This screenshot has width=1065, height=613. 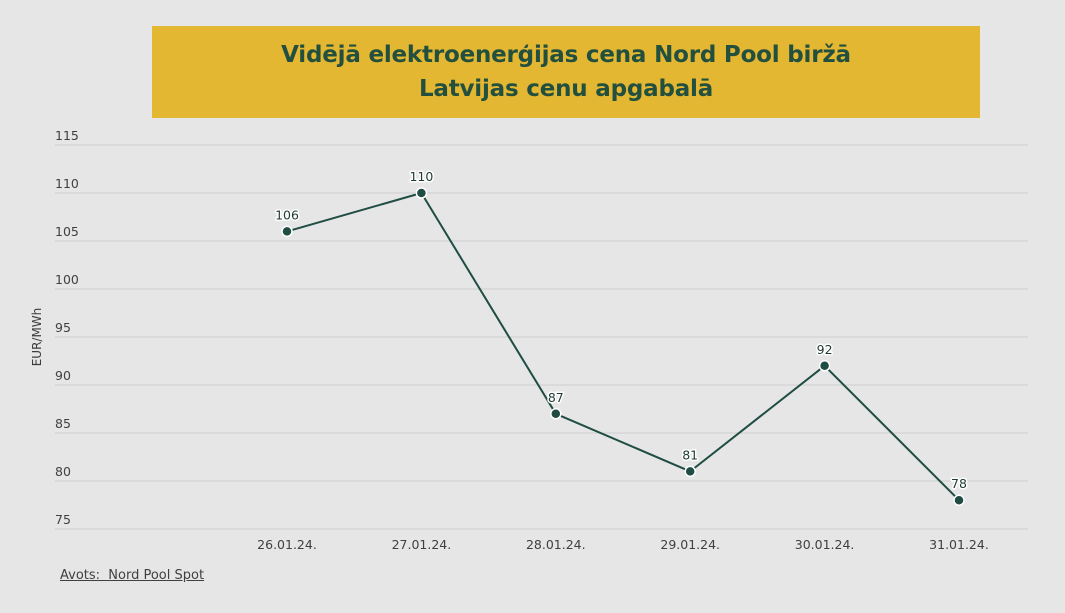 I want to click on data-label: 81, so click(x=690, y=454).